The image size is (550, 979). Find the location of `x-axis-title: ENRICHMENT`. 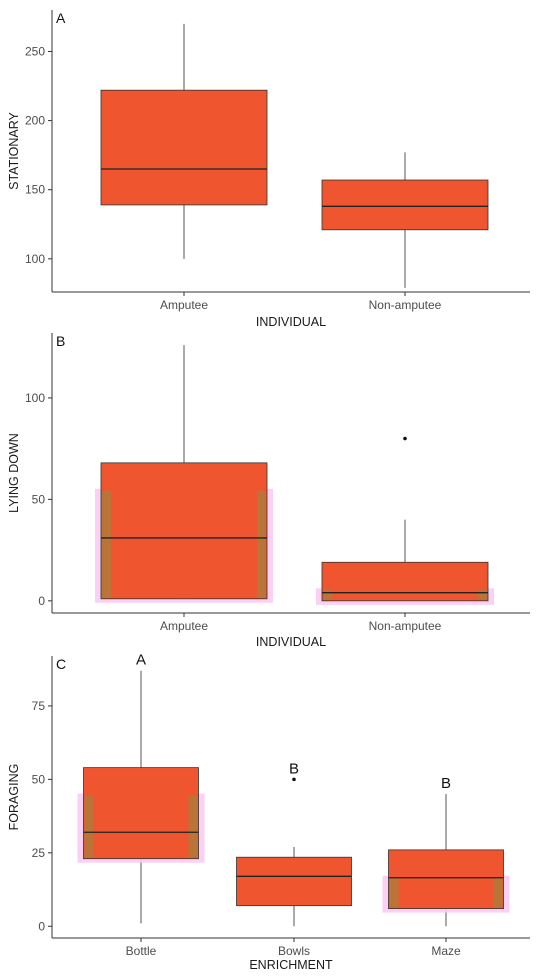

x-axis-title: ENRICHMENT is located at coordinates (291, 965).